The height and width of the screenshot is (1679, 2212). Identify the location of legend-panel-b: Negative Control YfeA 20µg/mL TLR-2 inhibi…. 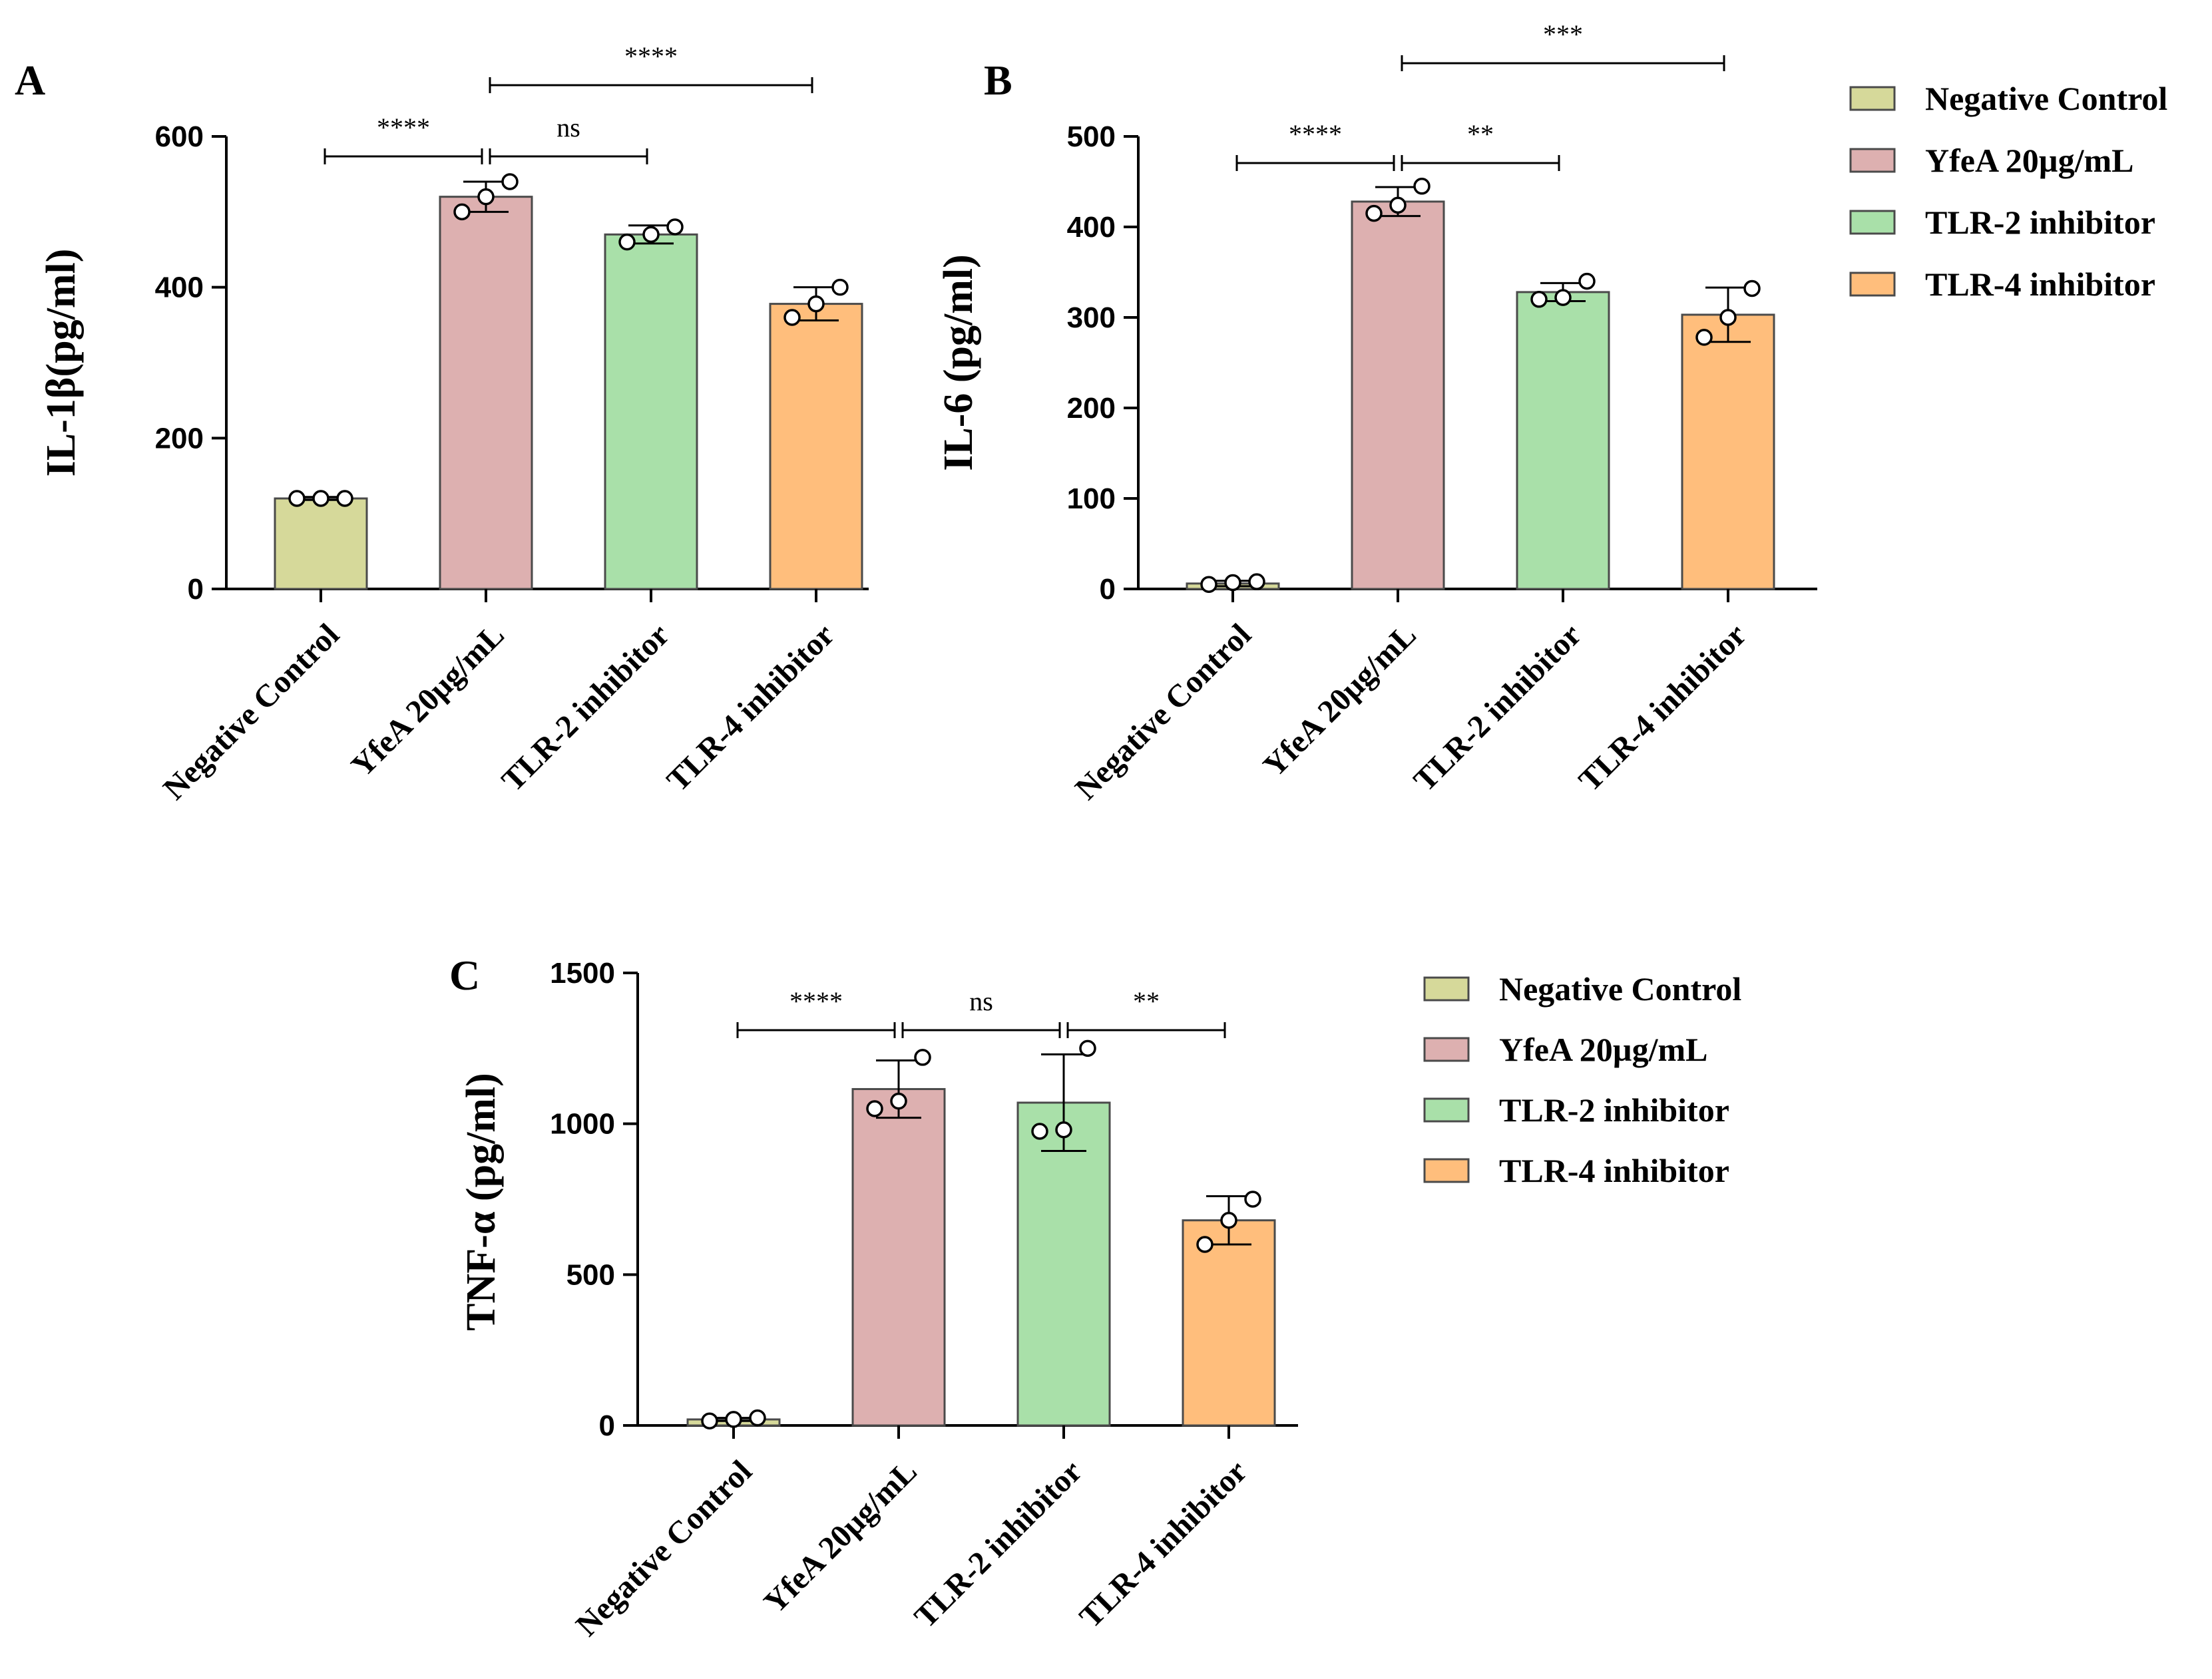
(2008, 192).